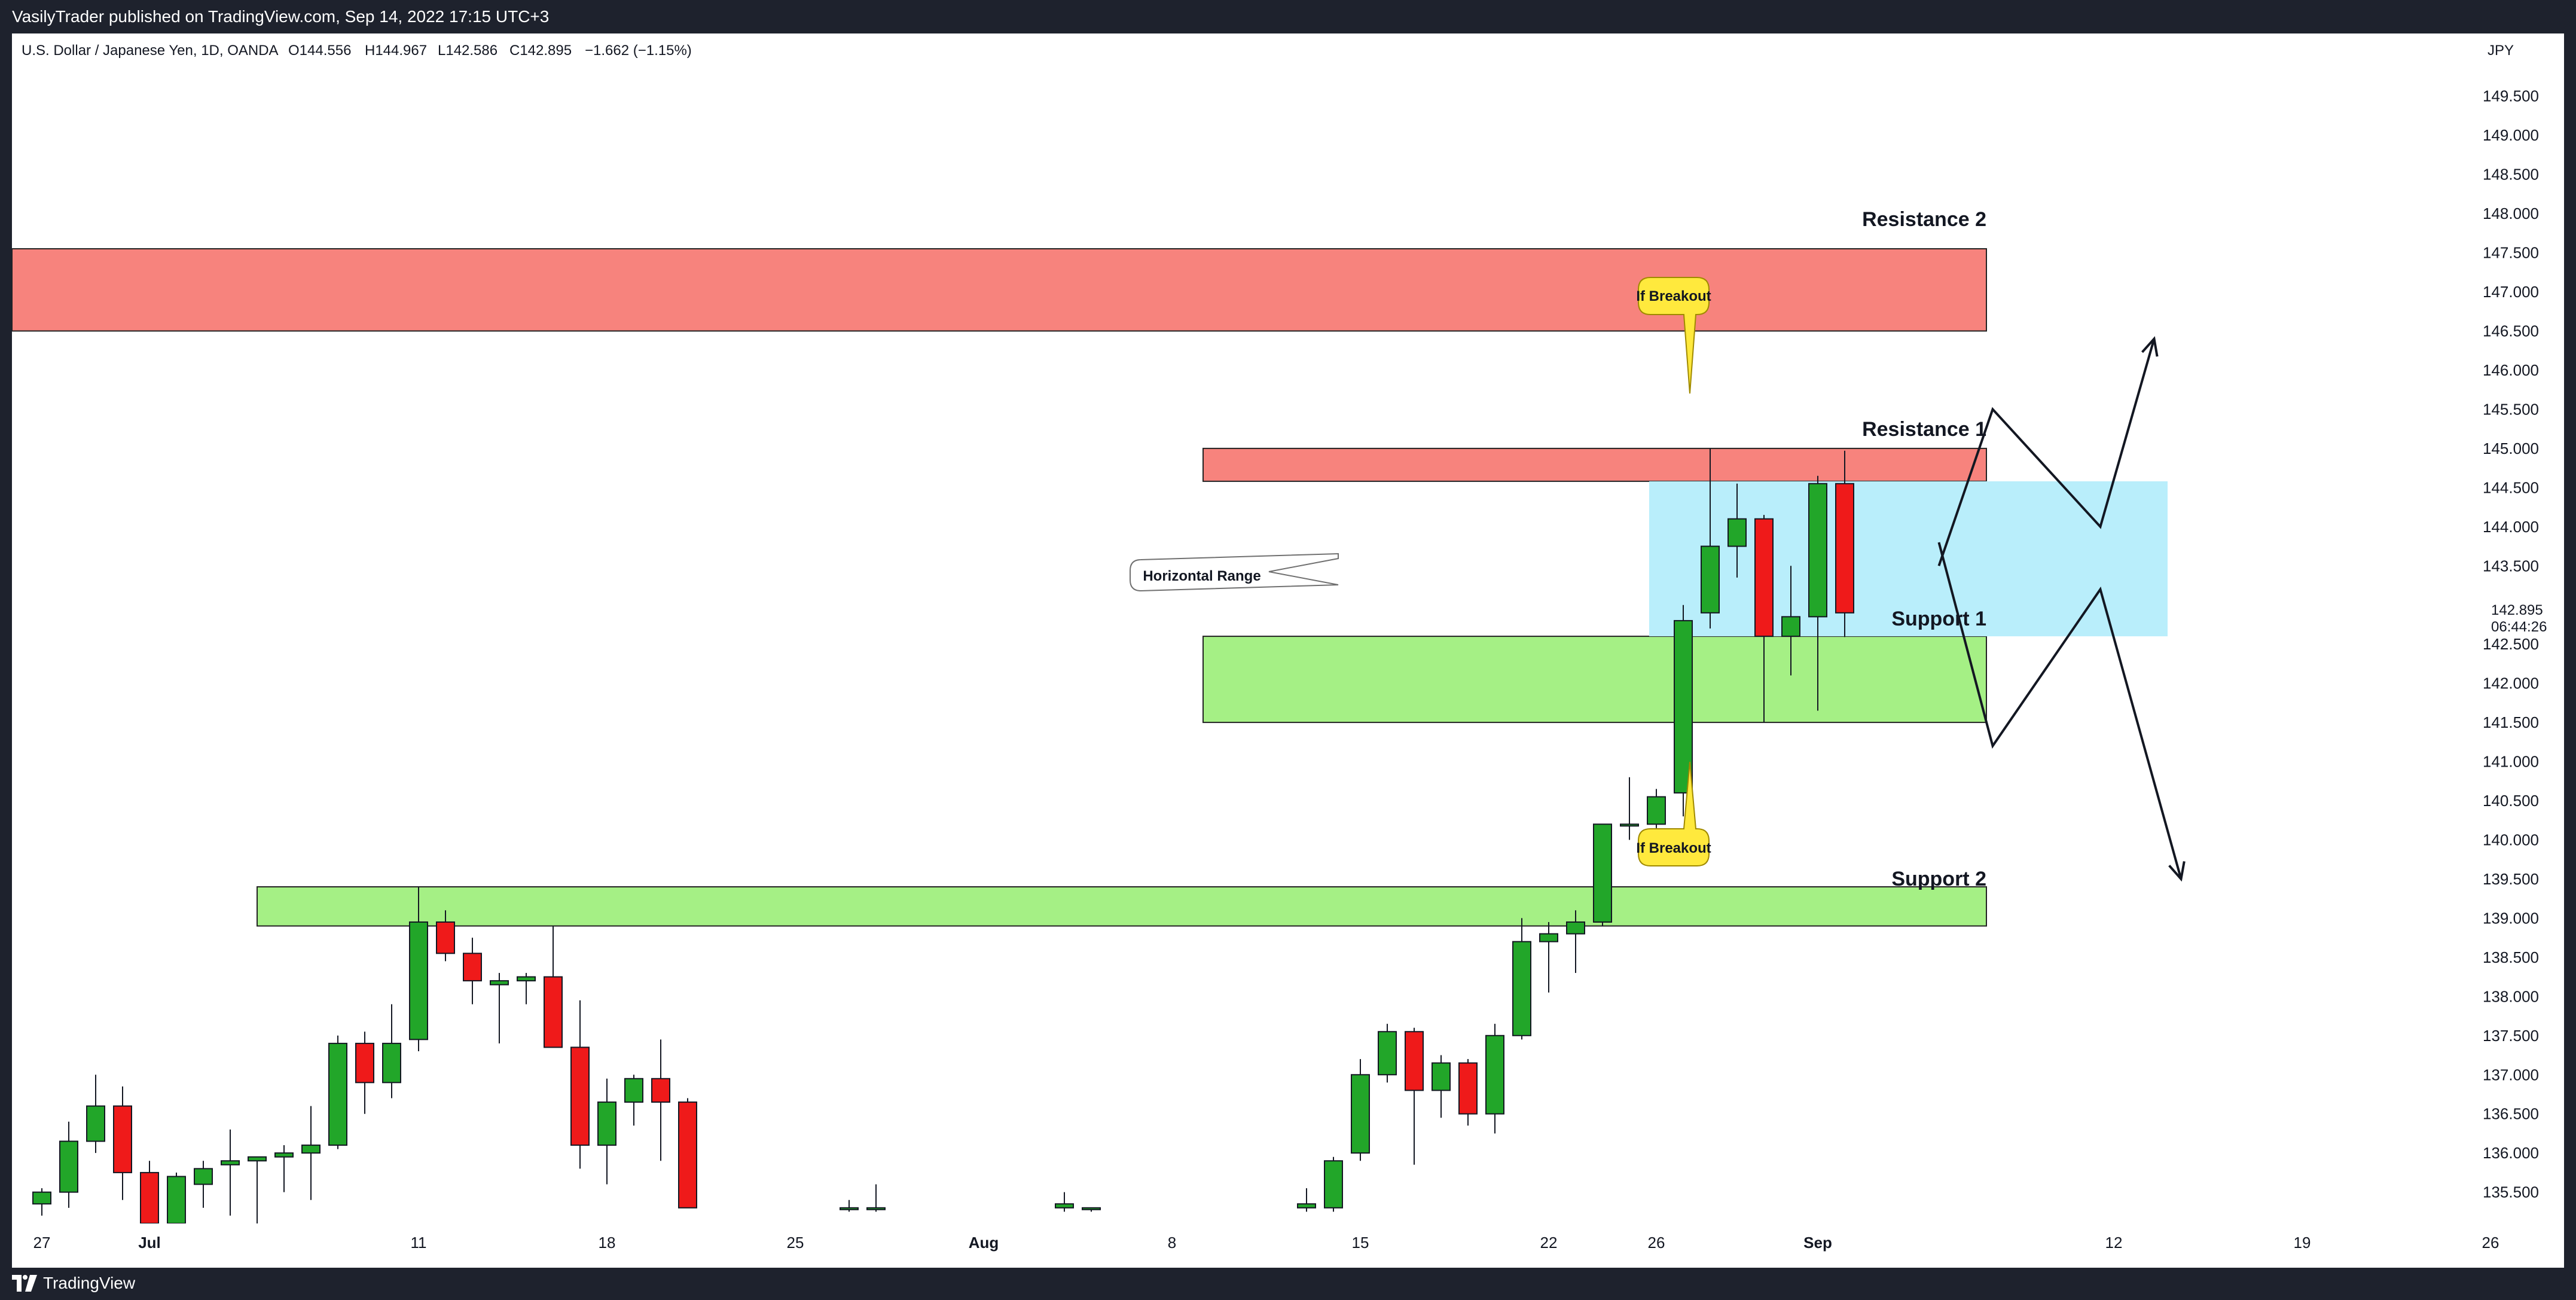 This screenshot has height=1300, width=2576. I want to click on y-tick-label: 144.500, so click(2511, 487).